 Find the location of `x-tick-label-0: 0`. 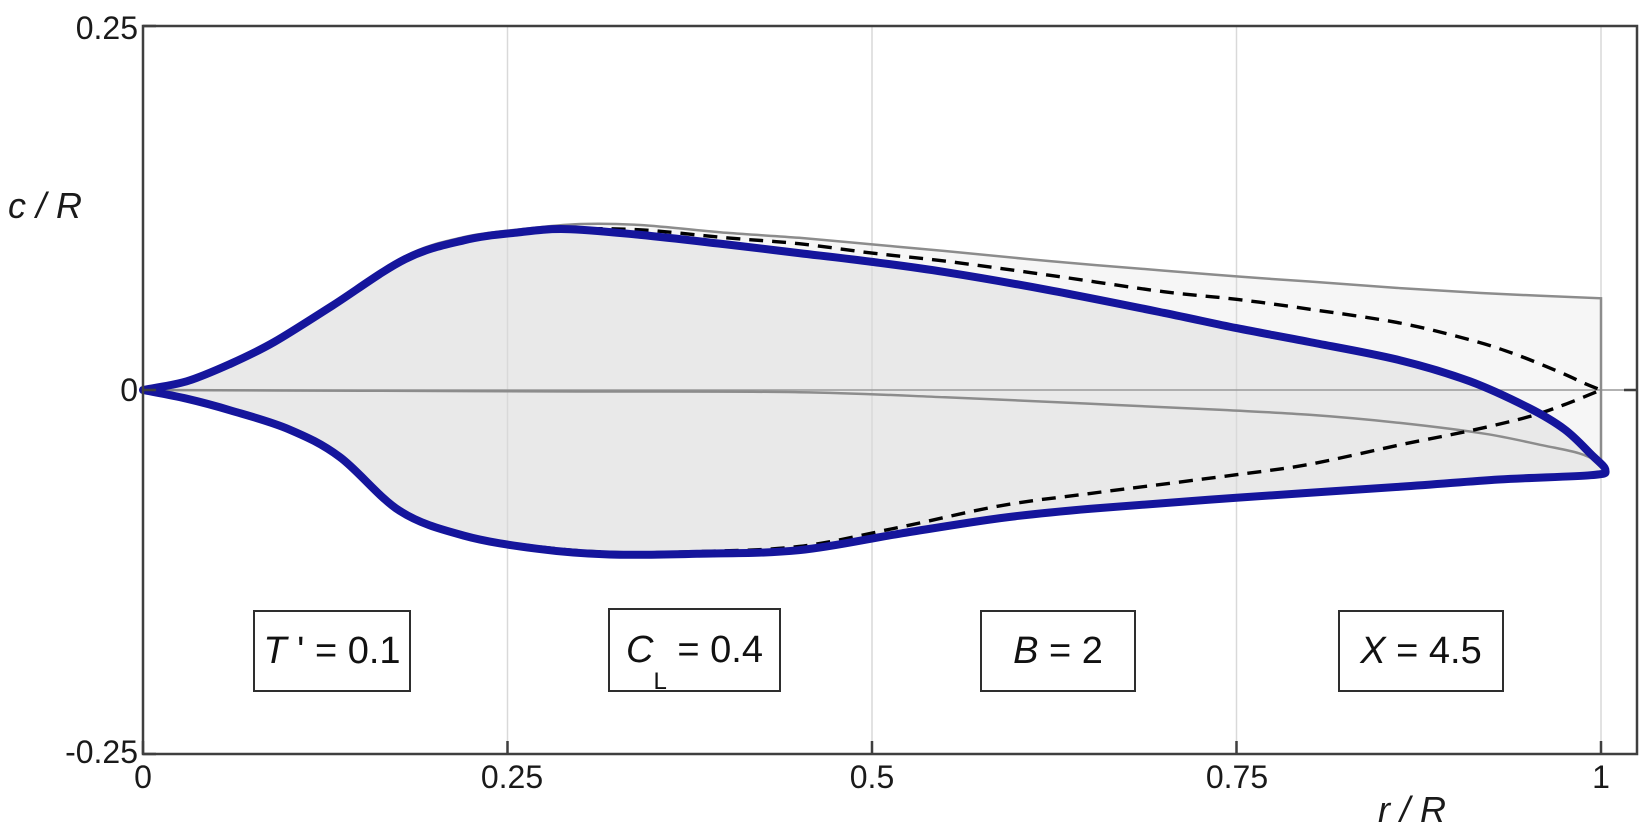

x-tick-label-0: 0 is located at coordinates (143, 777).